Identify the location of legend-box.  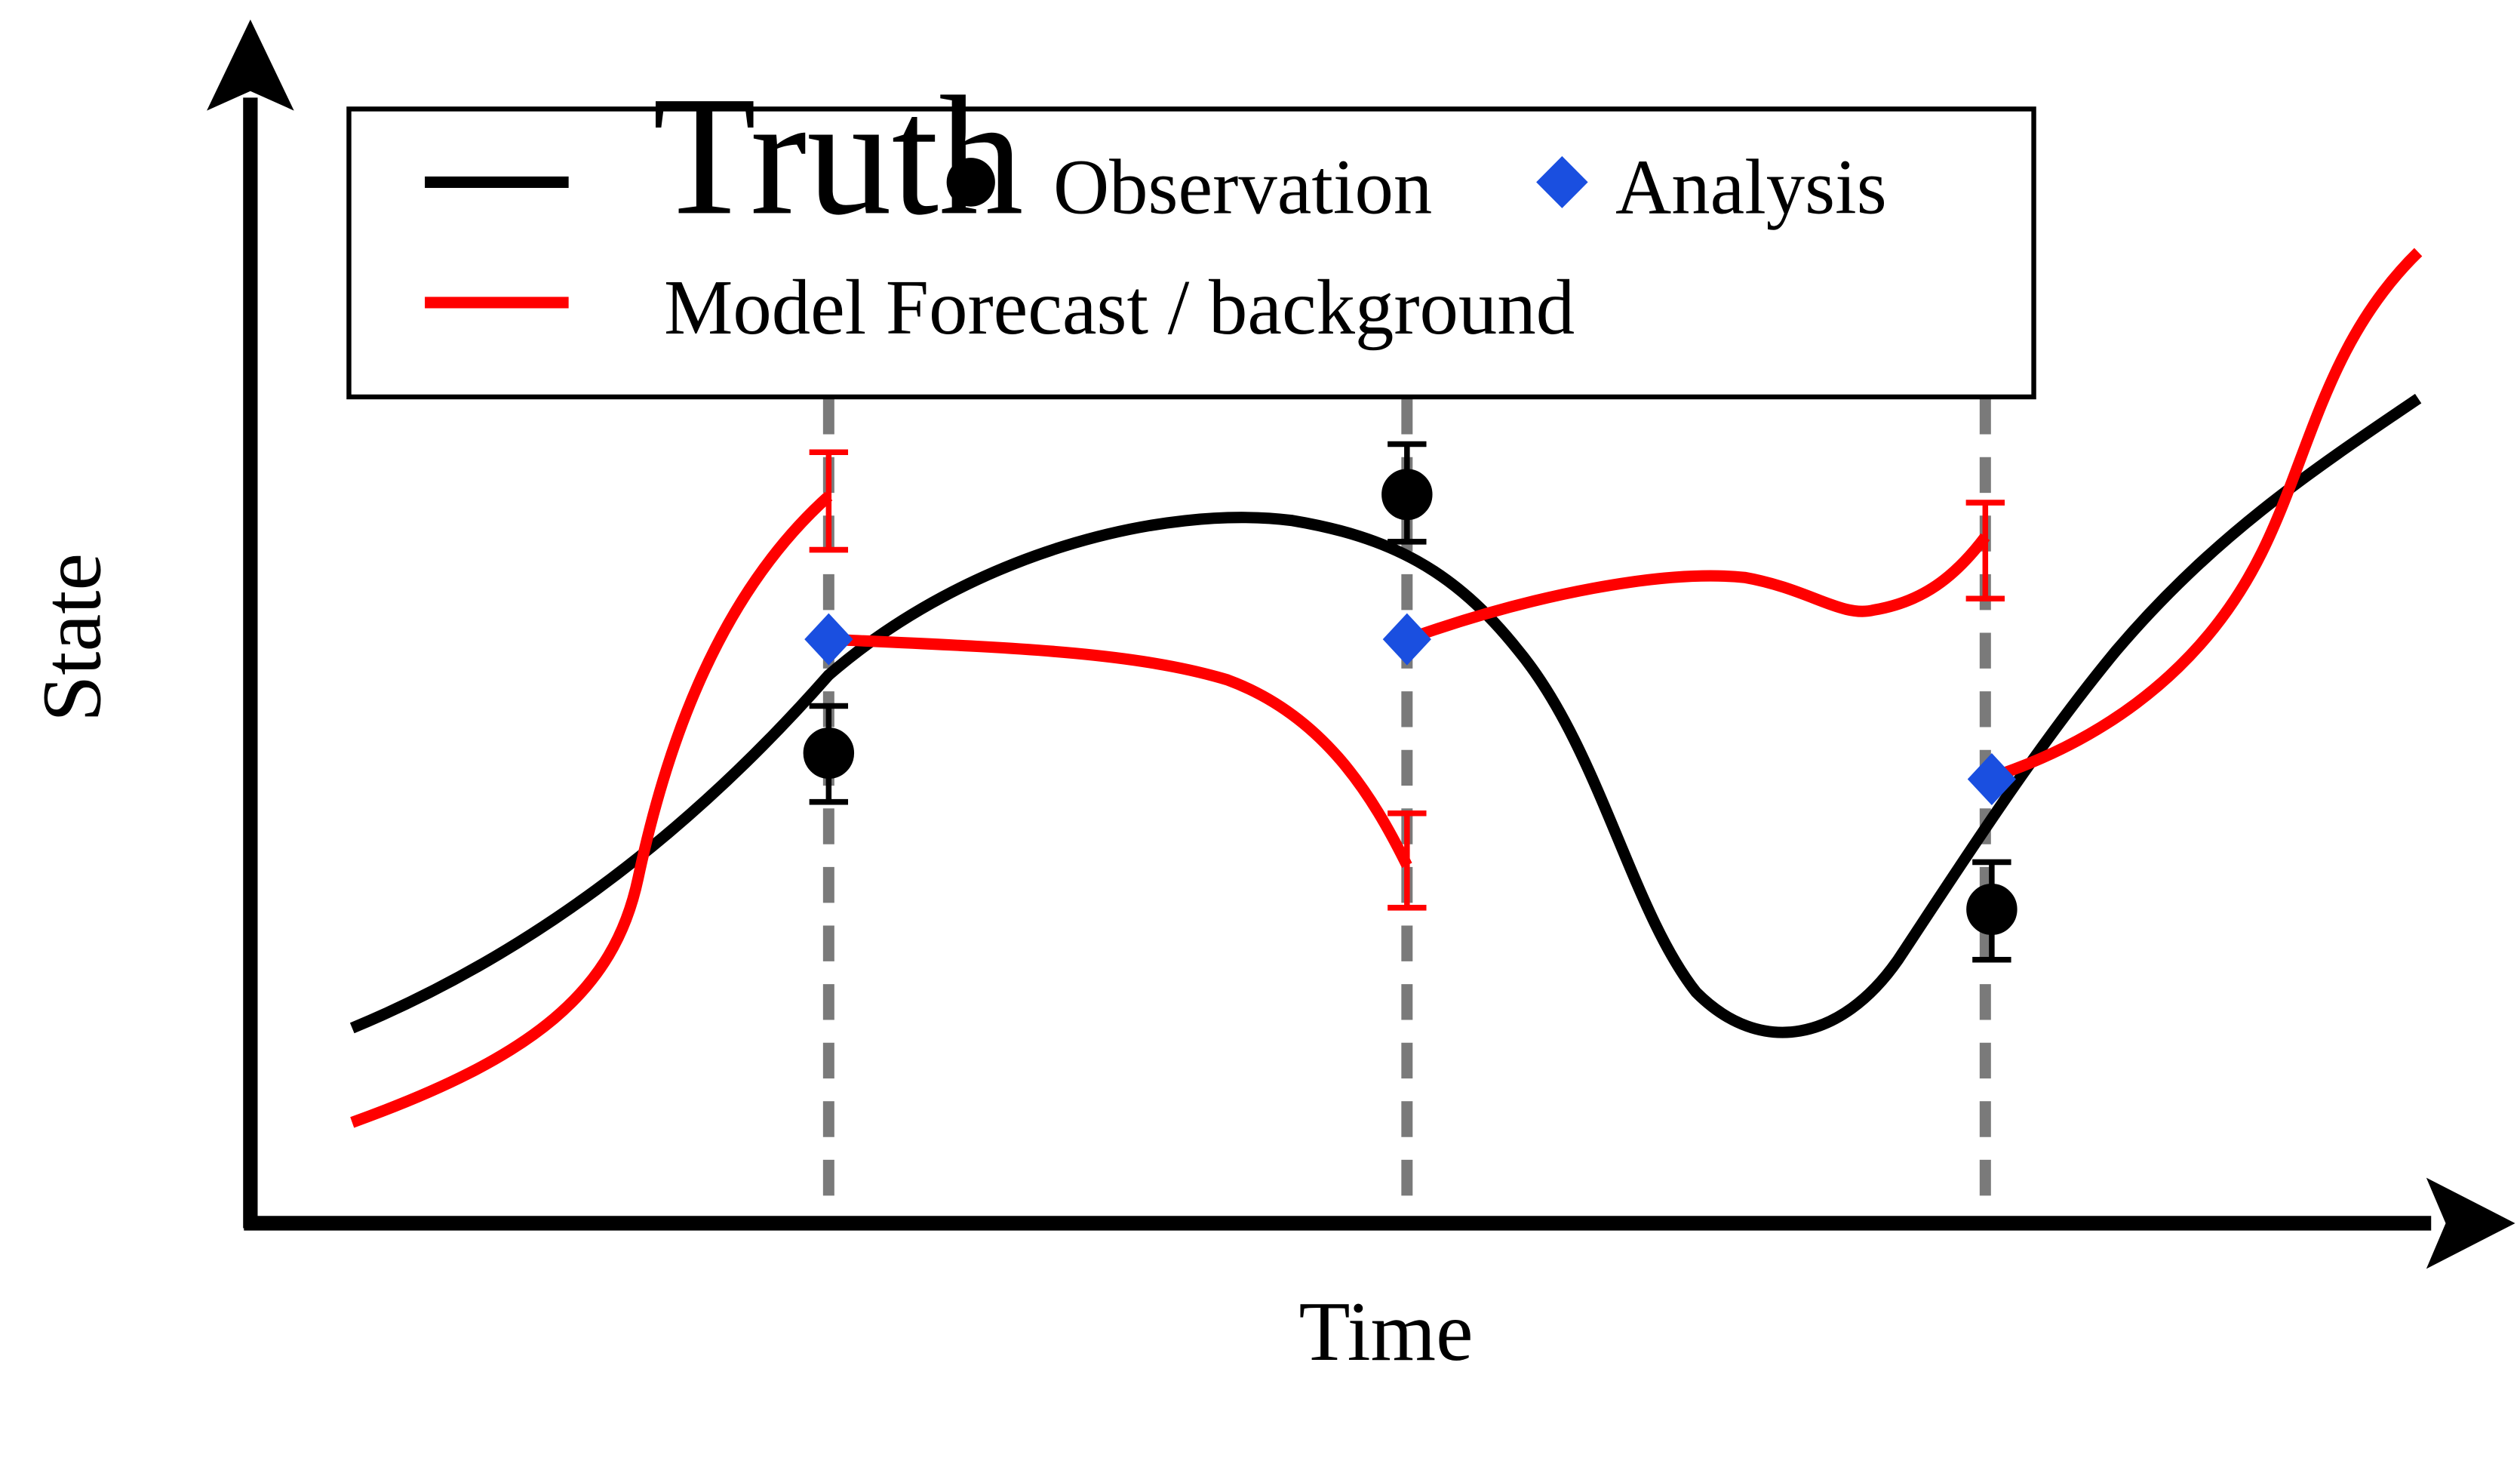
(1191, 253).